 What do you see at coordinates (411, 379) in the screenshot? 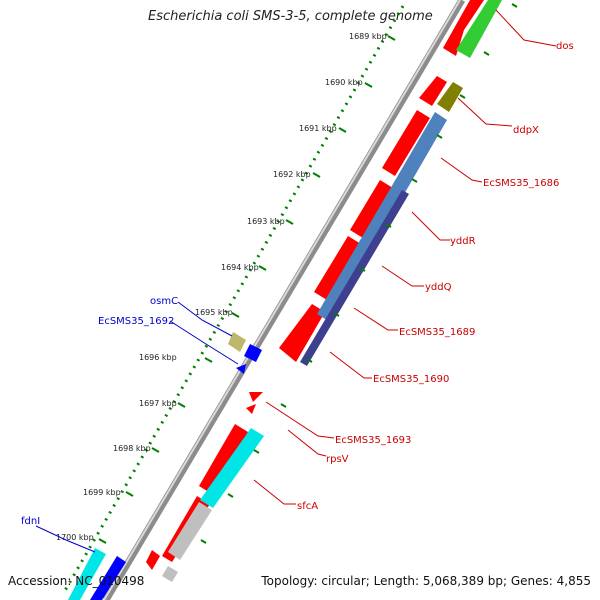
I see `gene-label-ecsms35-1690: EcSMS35_1690` at bounding box center [411, 379].